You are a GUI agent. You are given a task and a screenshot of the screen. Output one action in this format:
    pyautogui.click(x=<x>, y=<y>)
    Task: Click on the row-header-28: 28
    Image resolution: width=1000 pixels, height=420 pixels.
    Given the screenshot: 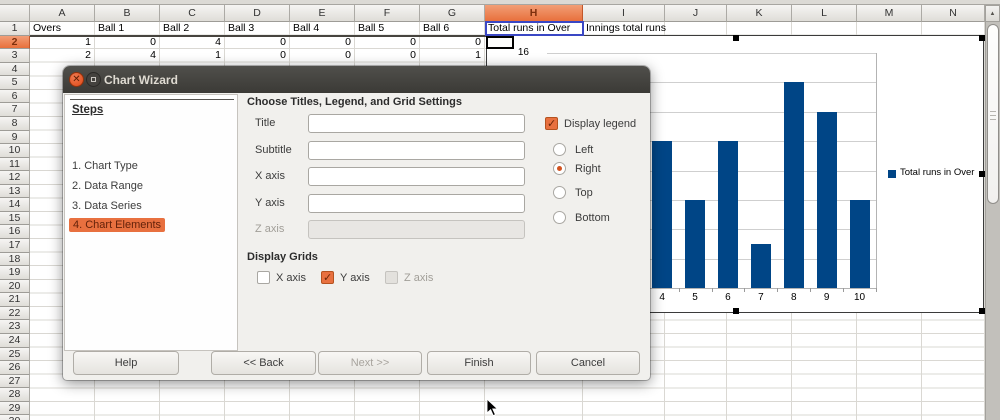 What is the action you would take?
    pyautogui.click(x=15, y=395)
    